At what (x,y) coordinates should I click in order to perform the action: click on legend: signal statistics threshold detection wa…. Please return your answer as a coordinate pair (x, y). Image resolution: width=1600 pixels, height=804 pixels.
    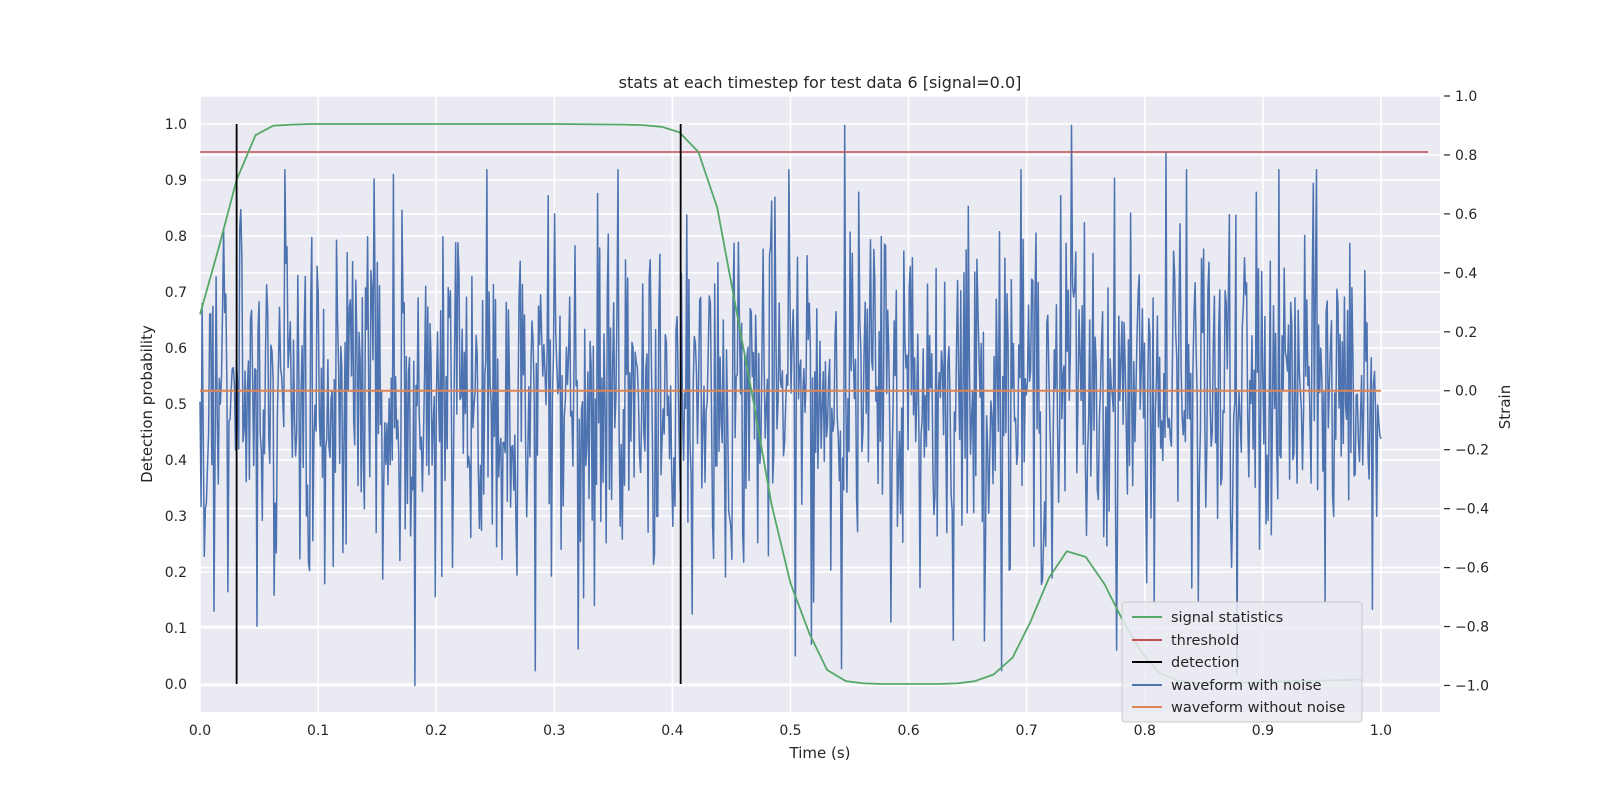
    Looking at the image, I should click on (1242, 662).